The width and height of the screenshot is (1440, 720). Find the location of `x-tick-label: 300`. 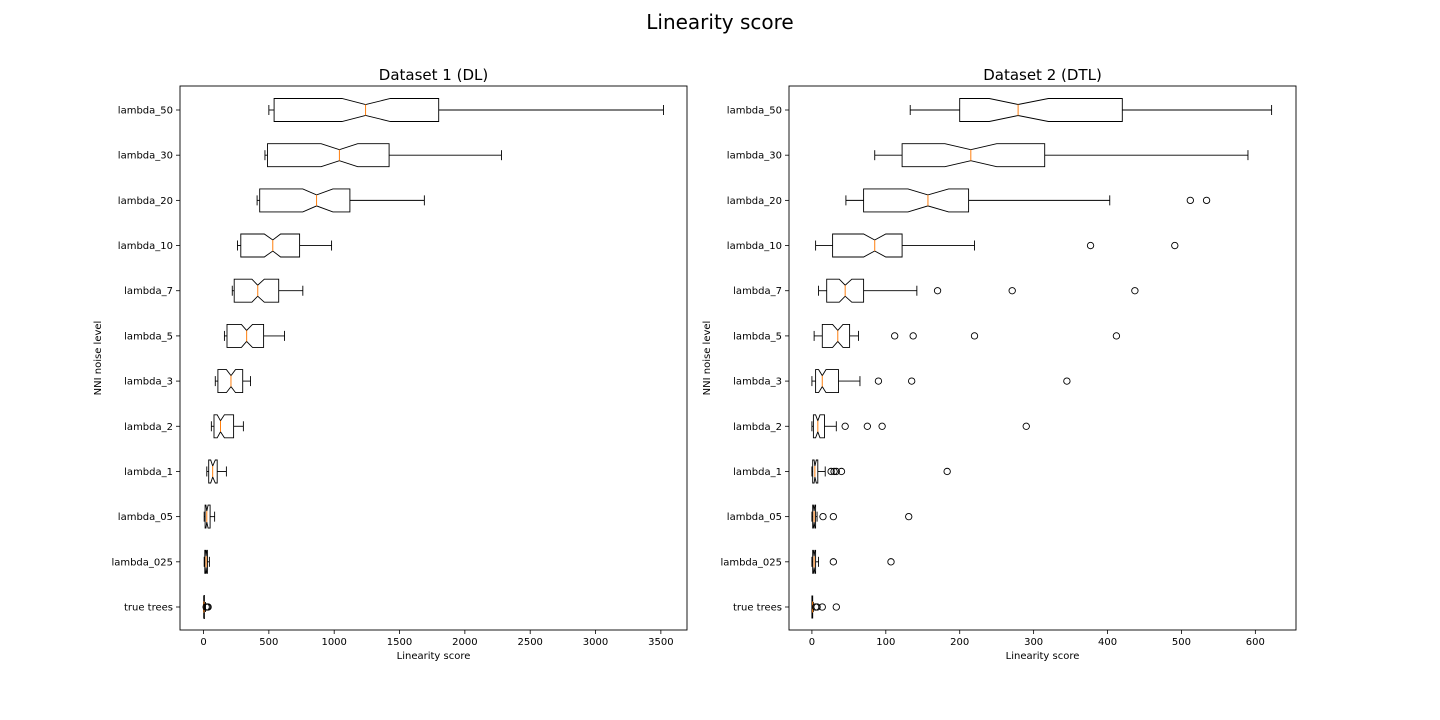

x-tick-label: 300 is located at coordinates (1033, 642).